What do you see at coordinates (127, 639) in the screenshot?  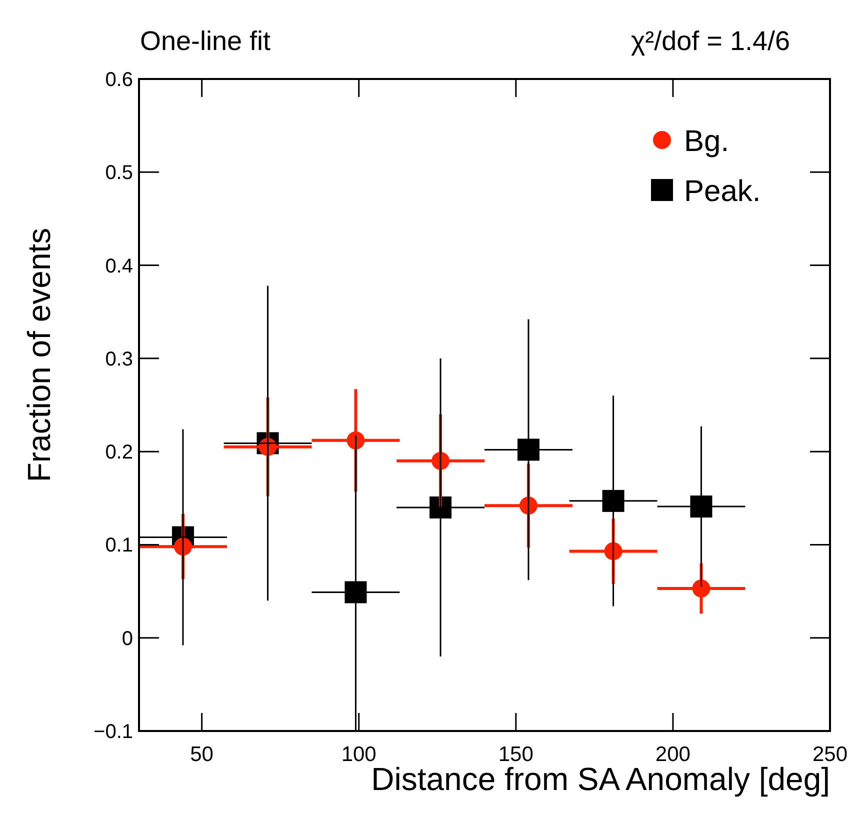 I see `y-tick-label: 0` at bounding box center [127, 639].